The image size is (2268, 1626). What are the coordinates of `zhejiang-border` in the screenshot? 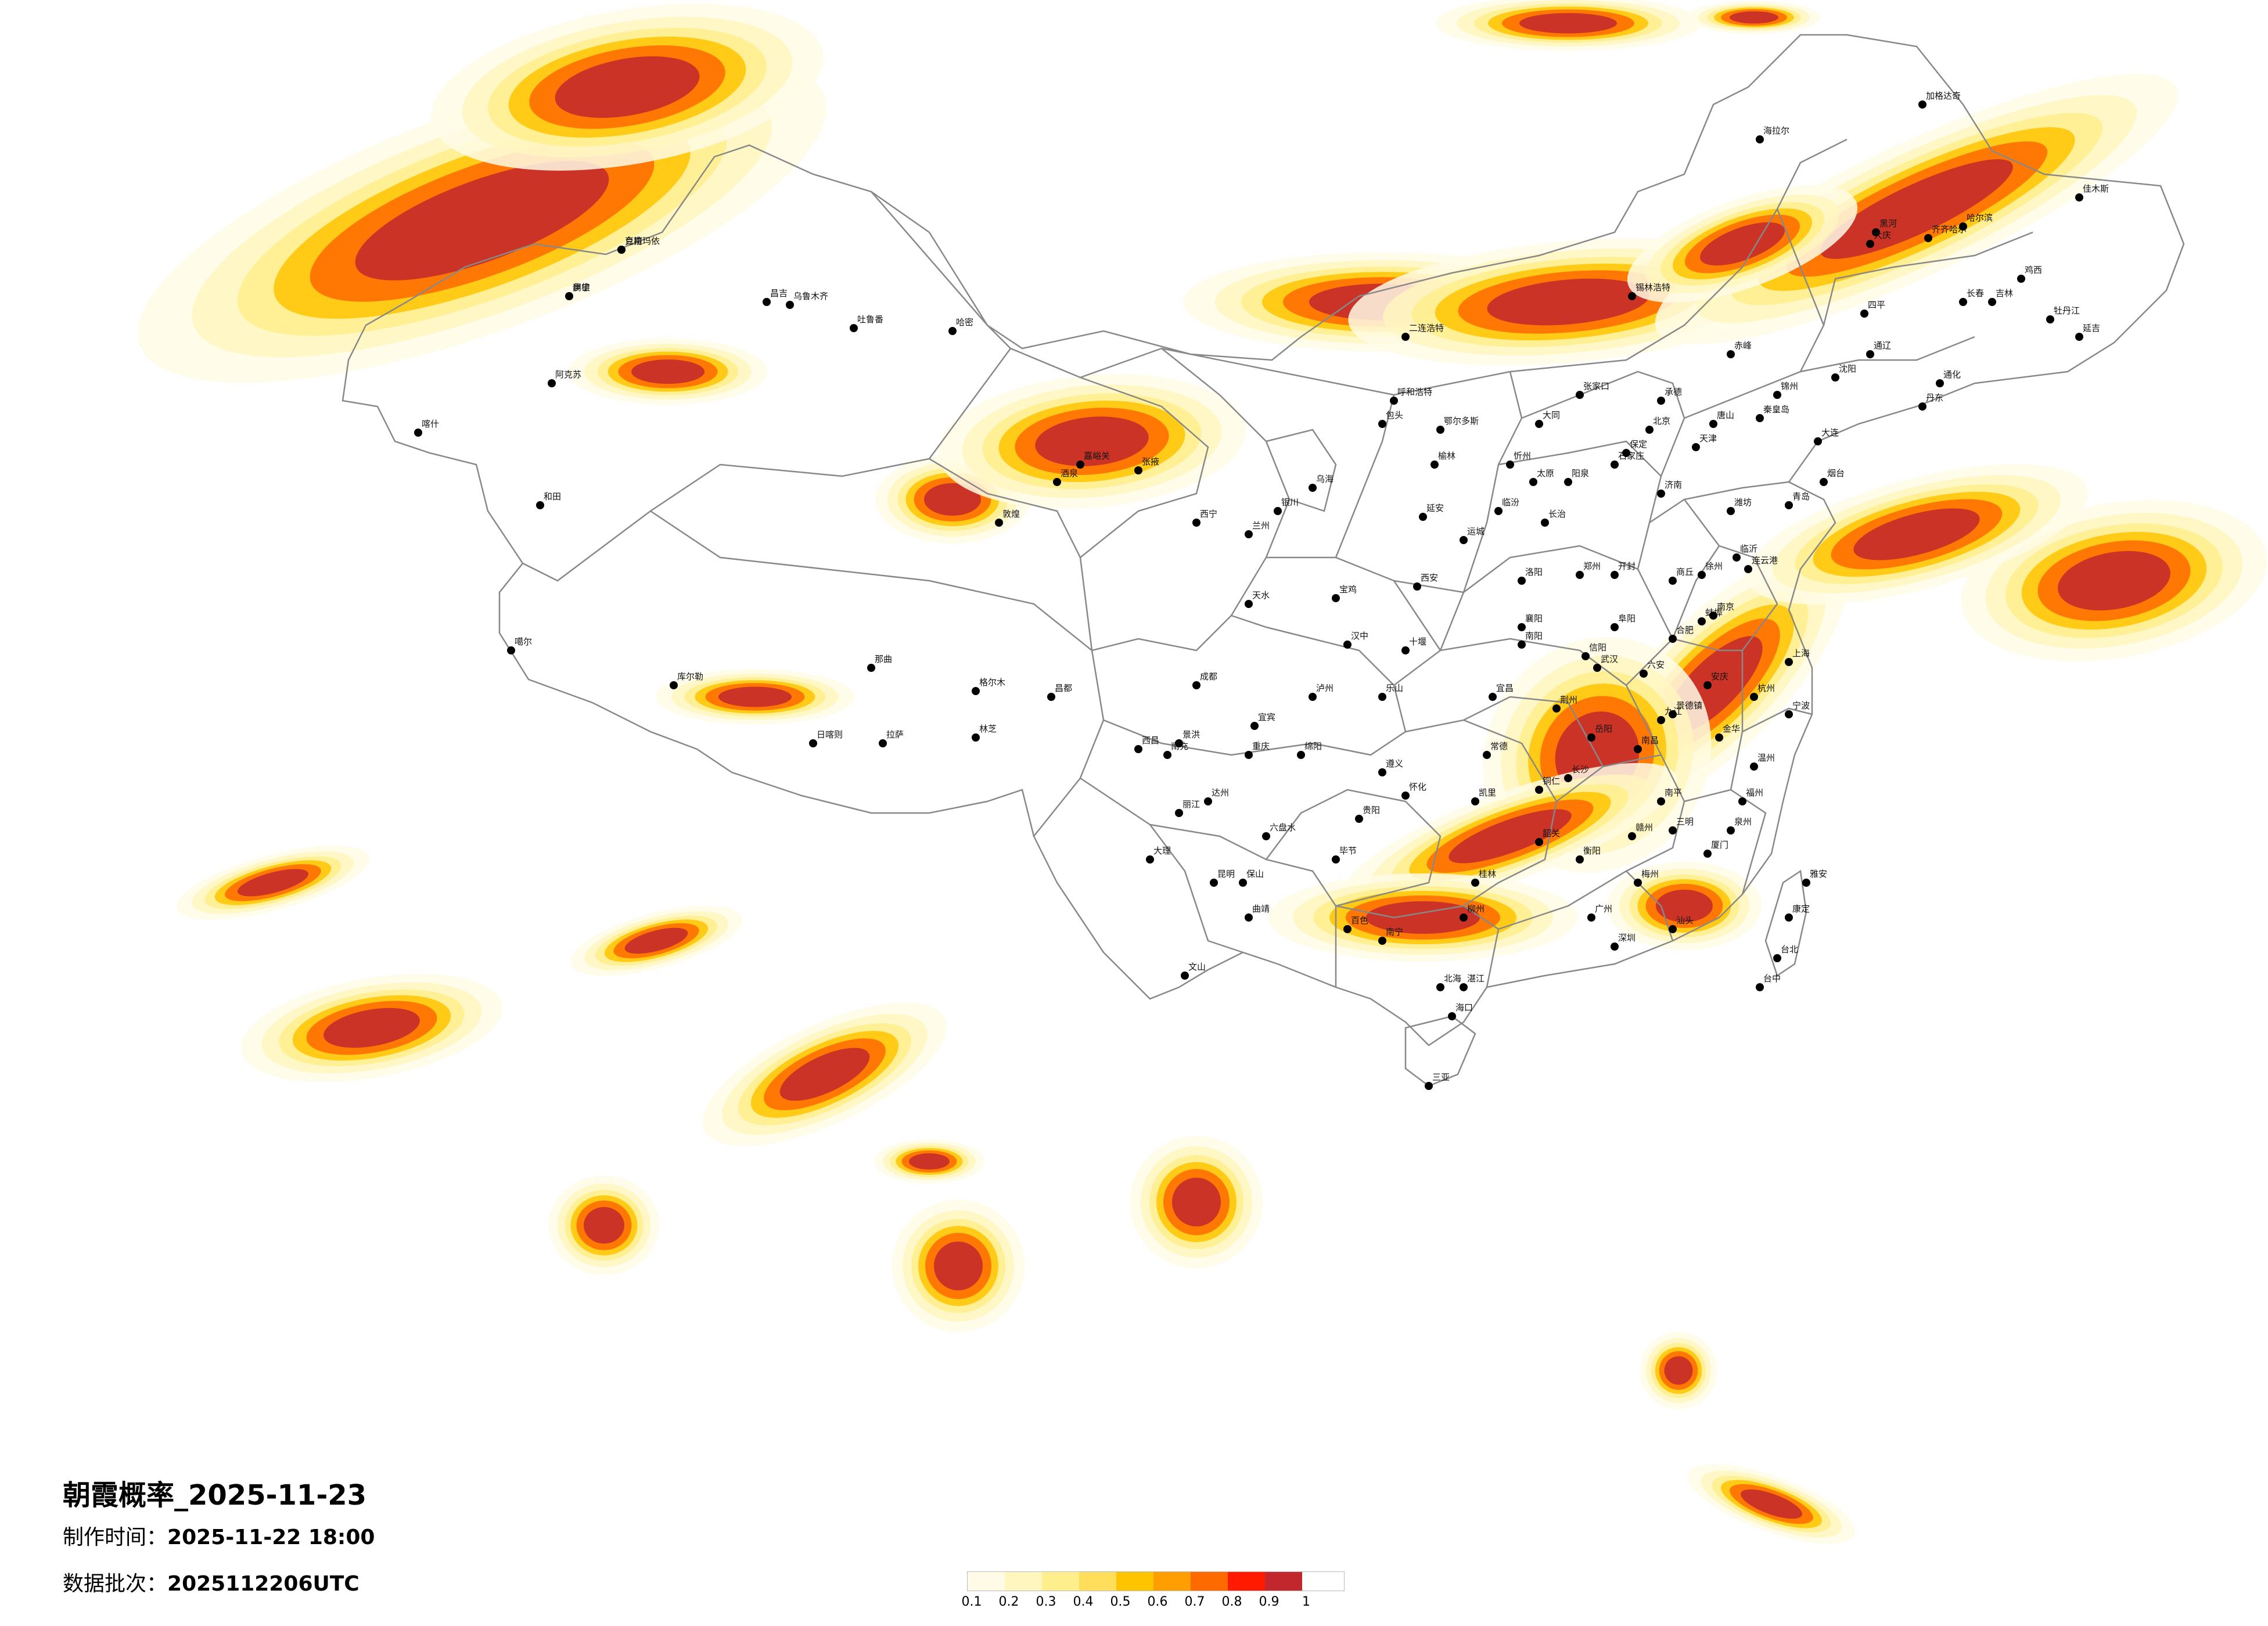 It's located at (1771, 748).